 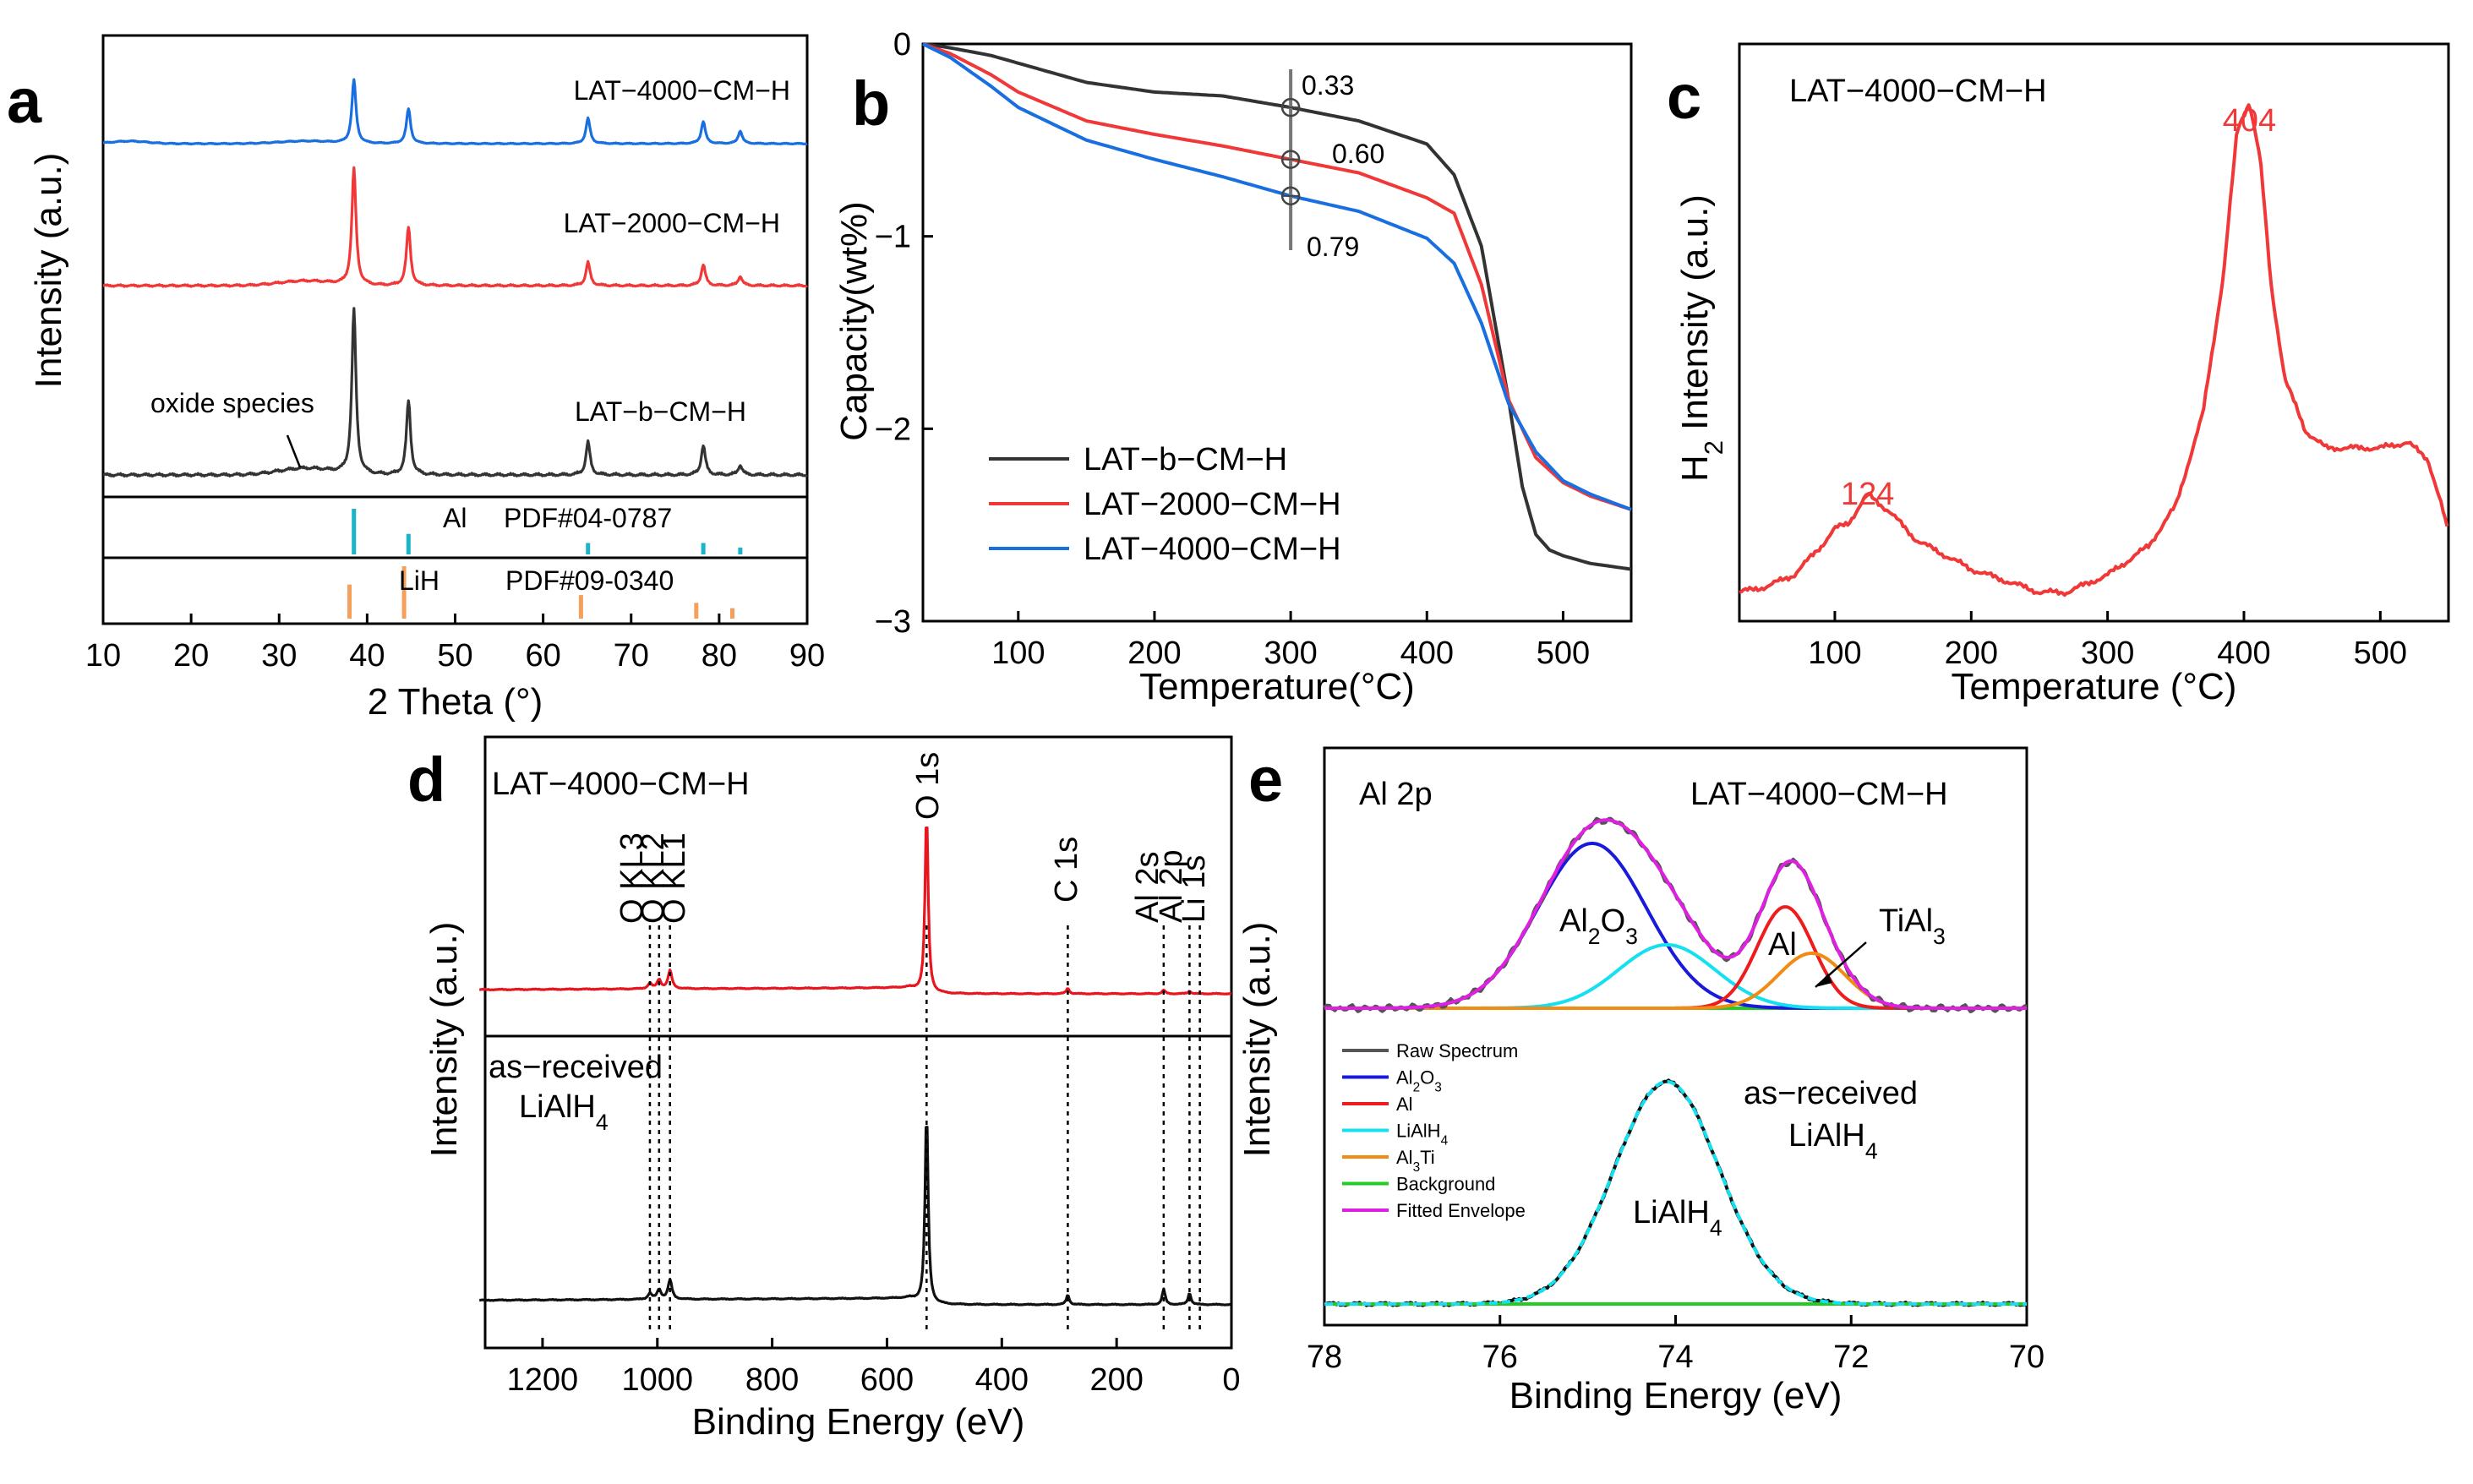 What do you see at coordinates (455, 518) in the screenshot?
I see `panel-a-ref-phase: Al` at bounding box center [455, 518].